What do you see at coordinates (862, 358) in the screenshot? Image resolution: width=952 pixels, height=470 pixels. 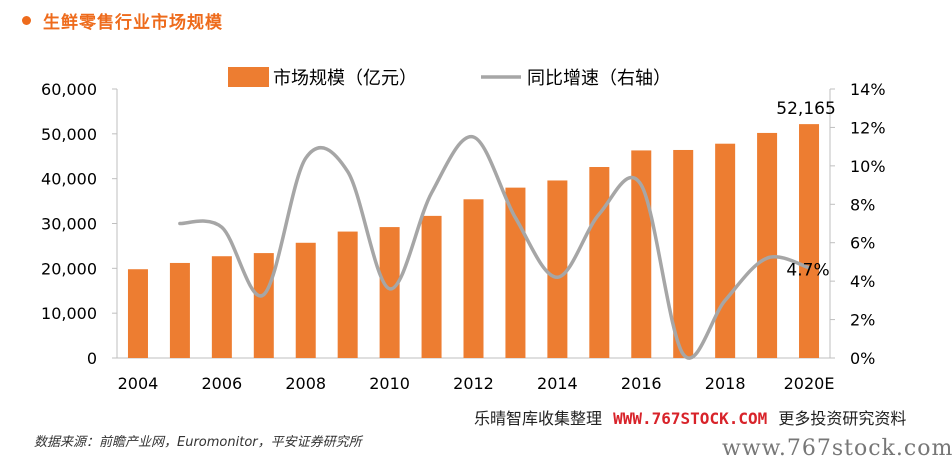 I see `right-axis-tick-label: 0%` at bounding box center [862, 358].